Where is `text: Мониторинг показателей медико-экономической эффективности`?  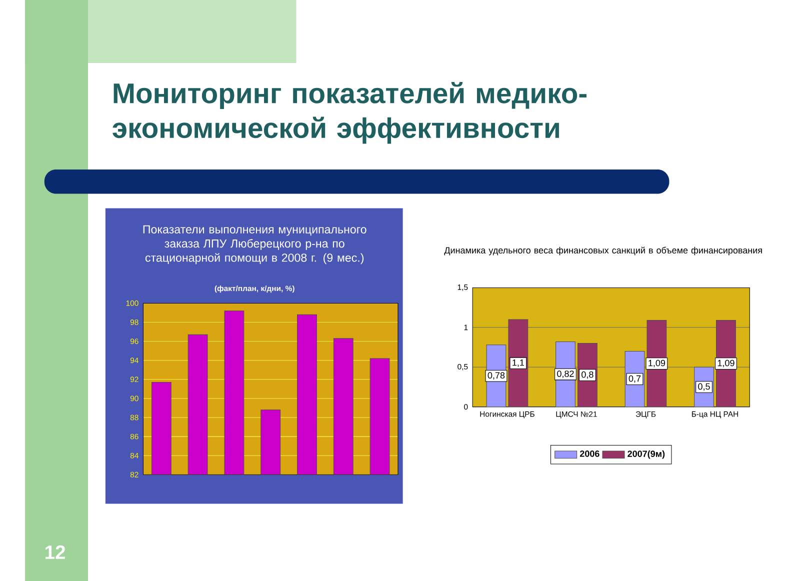
text: Мониторинг показателей медико-экономической эффективности is located at coordinates (349, 113).